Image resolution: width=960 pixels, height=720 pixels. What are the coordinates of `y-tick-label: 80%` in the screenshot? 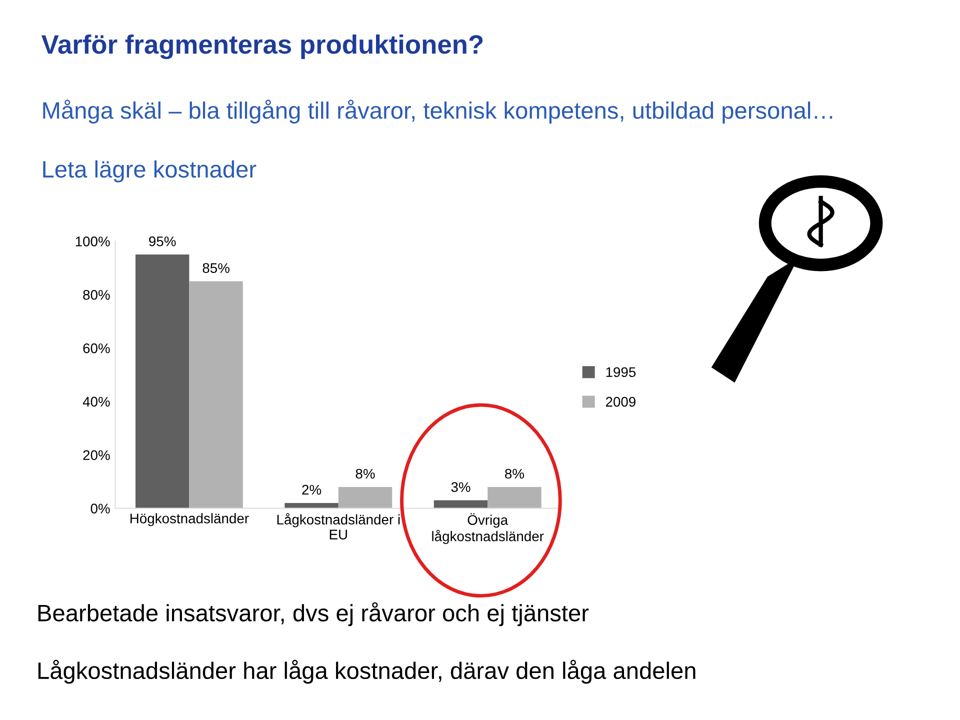 It's located at (96, 295).